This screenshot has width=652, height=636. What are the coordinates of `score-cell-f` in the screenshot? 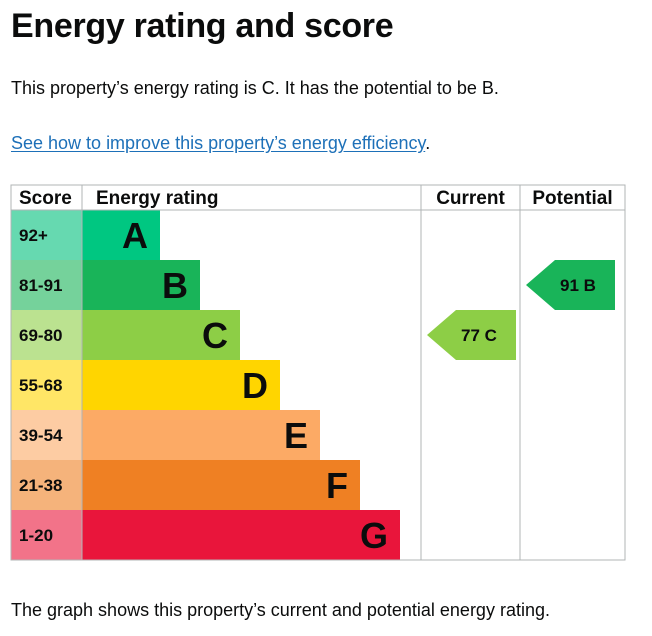 It's located at (46, 485).